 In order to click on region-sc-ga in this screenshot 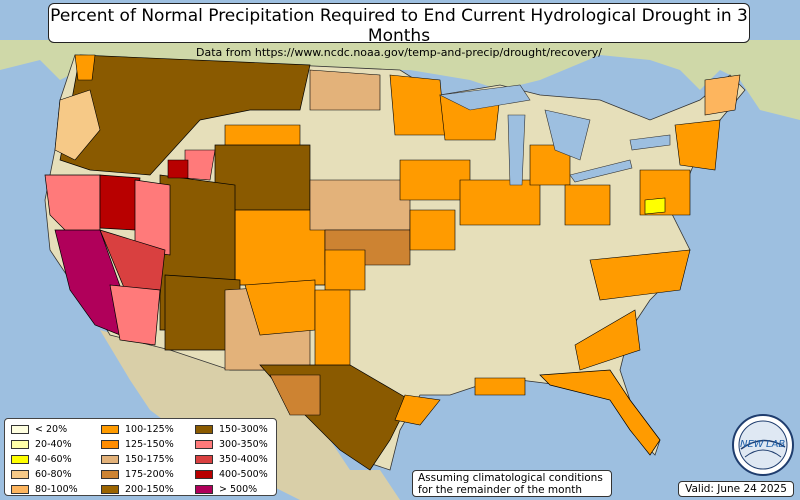, I will do `click(607, 340)`.